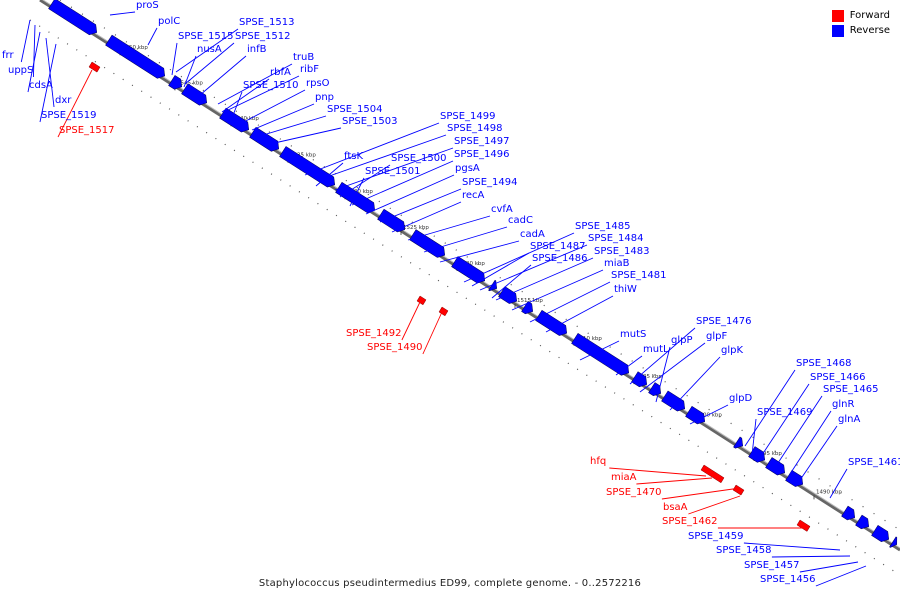 The height and width of the screenshot is (600, 900). I want to click on kbp-tick-label: 1515 kbp, so click(530, 301).